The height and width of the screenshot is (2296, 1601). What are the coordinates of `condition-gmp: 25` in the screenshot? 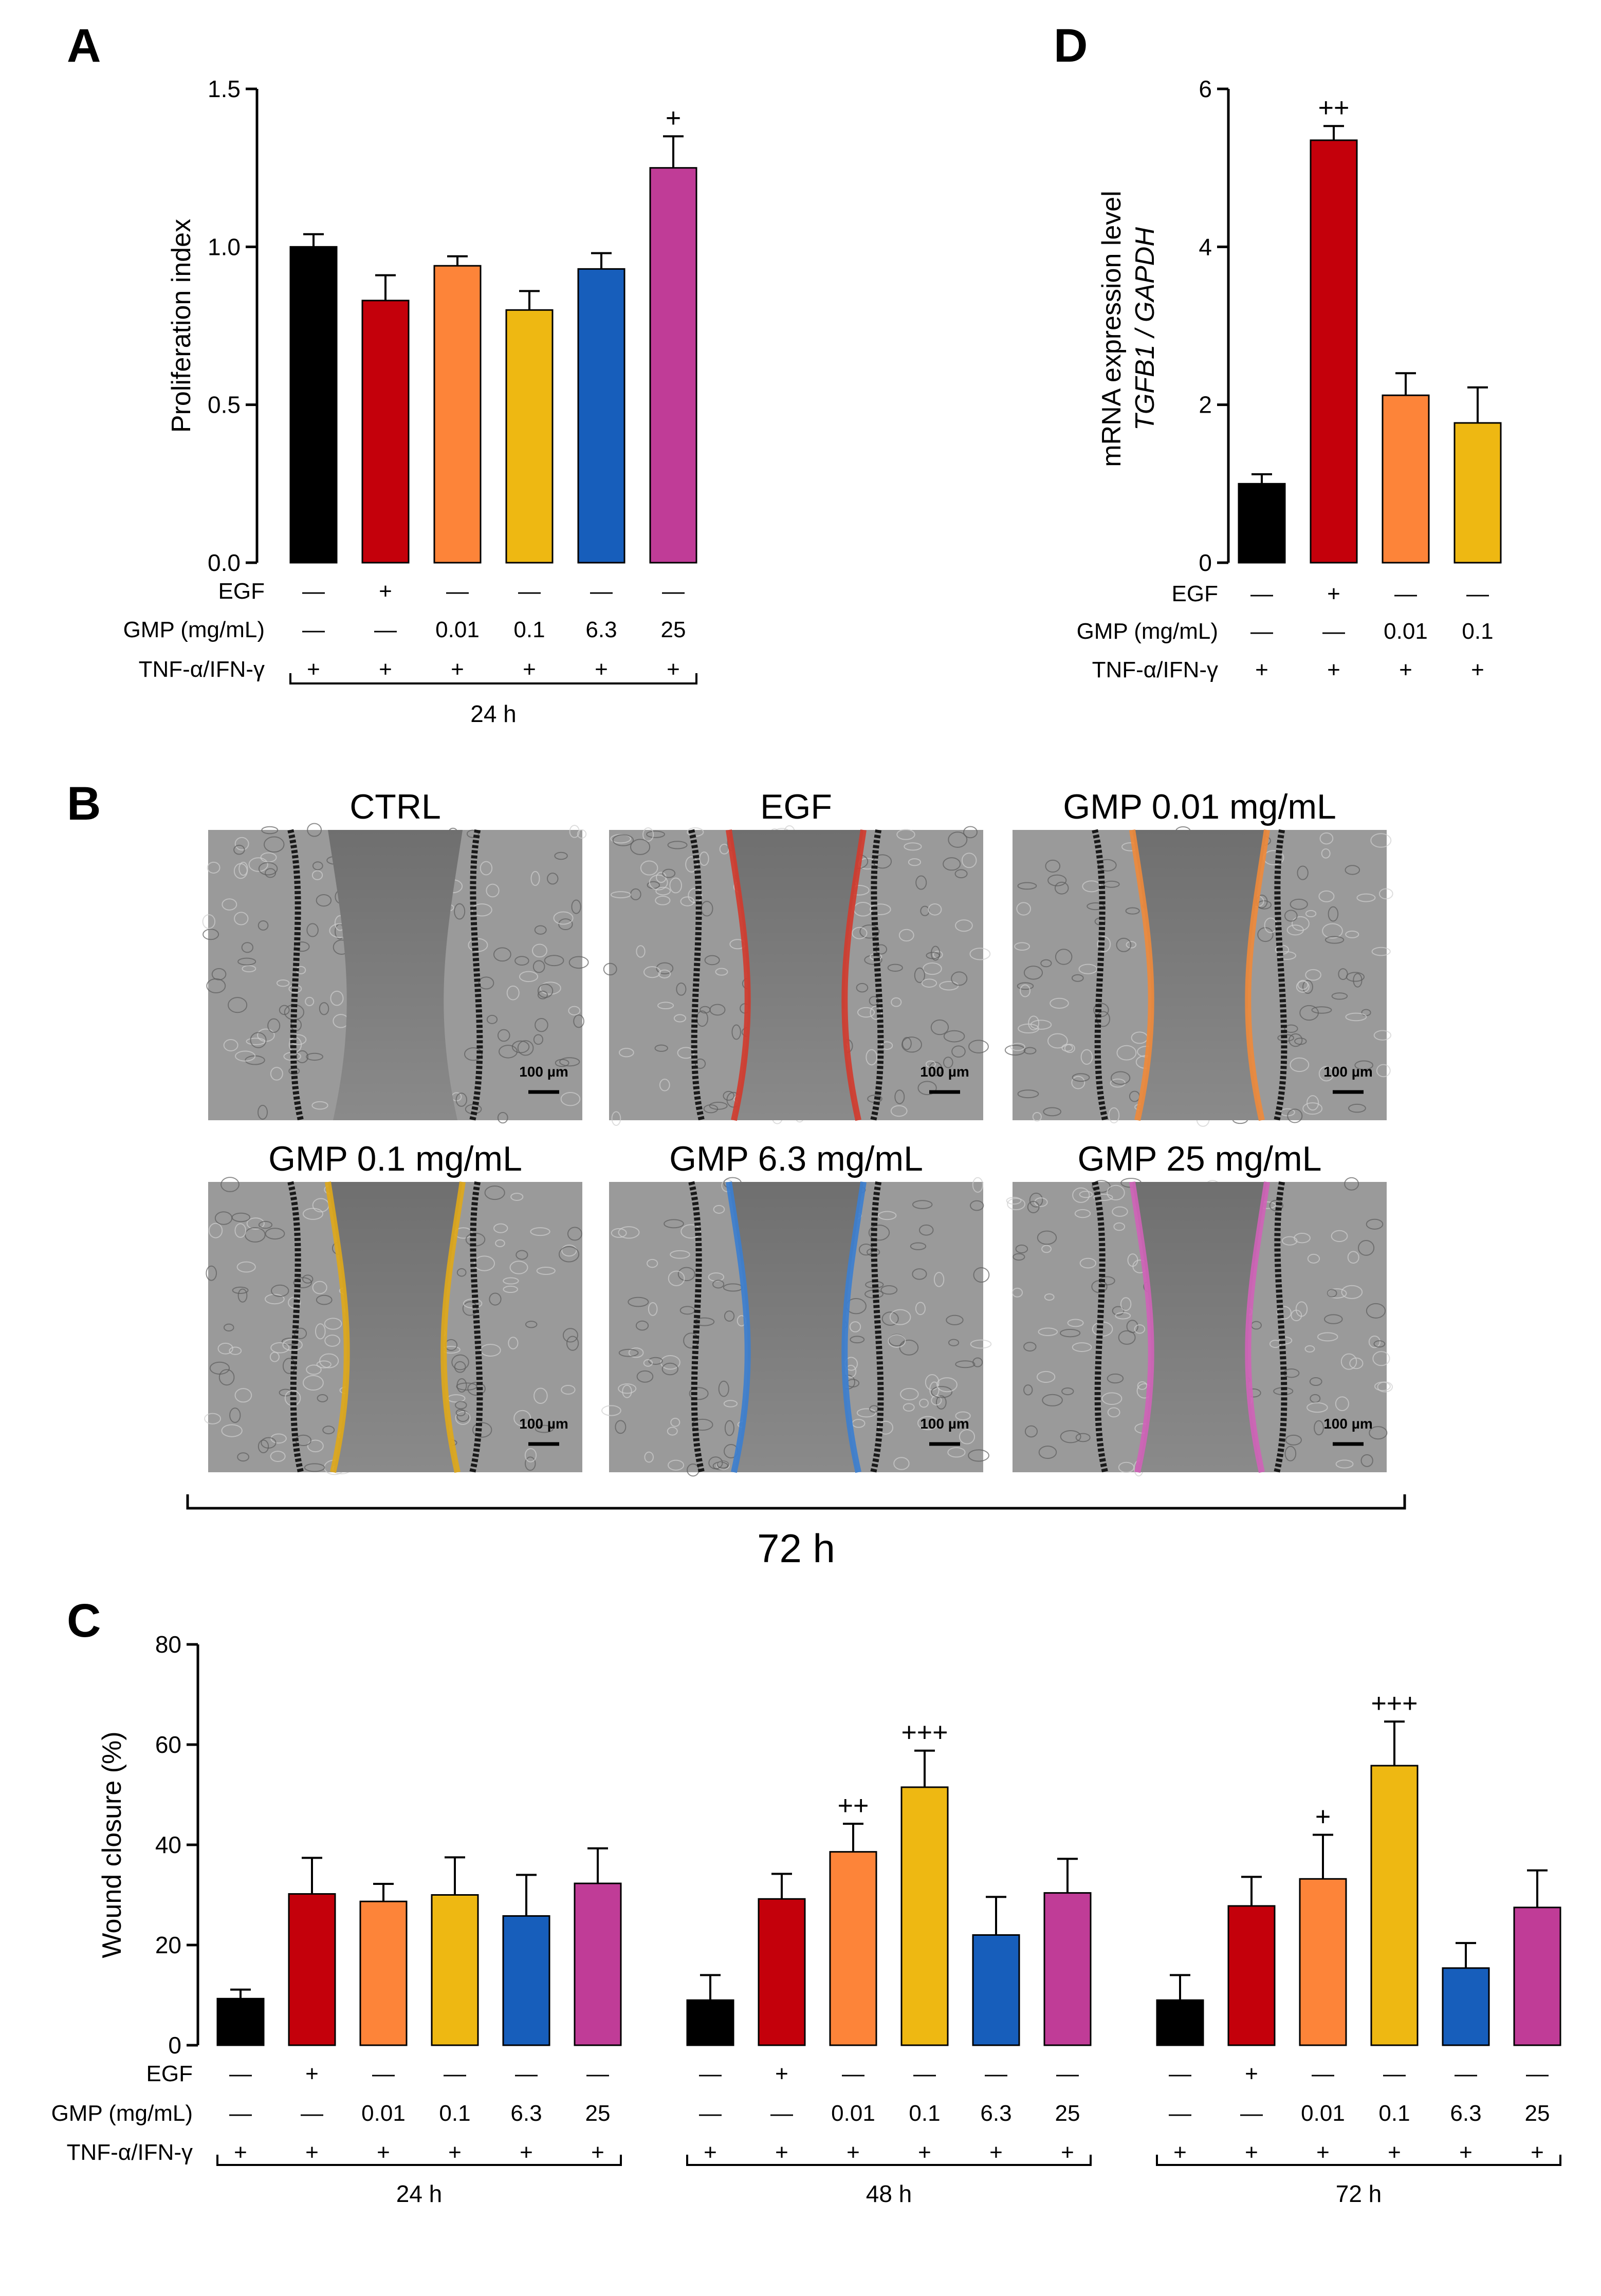 It's located at (1537, 2114).